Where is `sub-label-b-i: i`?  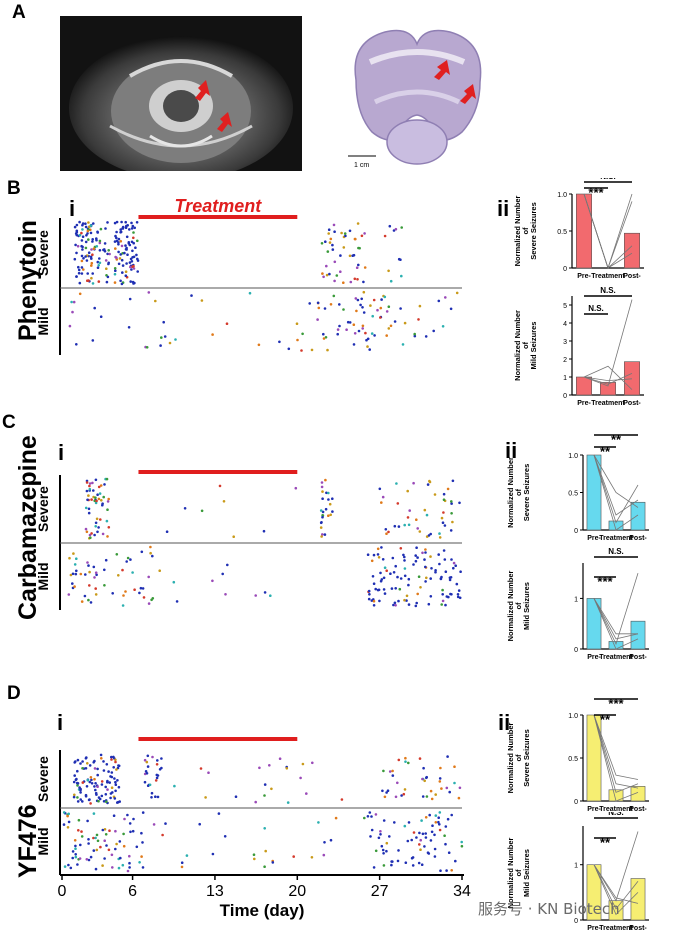 sub-label-b-i: i is located at coordinates (72, 208).